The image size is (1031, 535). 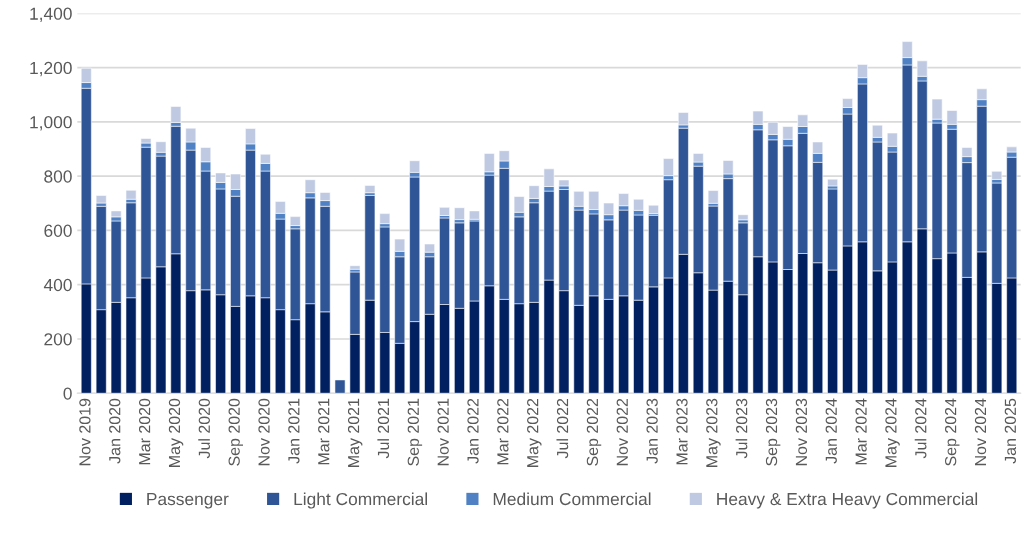 What do you see at coordinates (58, 176) in the screenshot?
I see `y-tick-label: 800` at bounding box center [58, 176].